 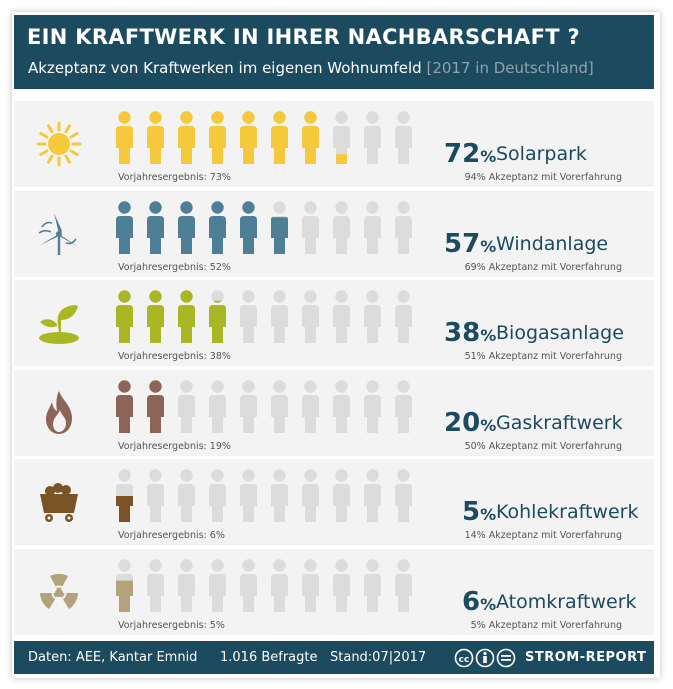 What do you see at coordinates (462, 154) in the screenshot?
I see `value-number: 72` at bounding box center [462, 154].